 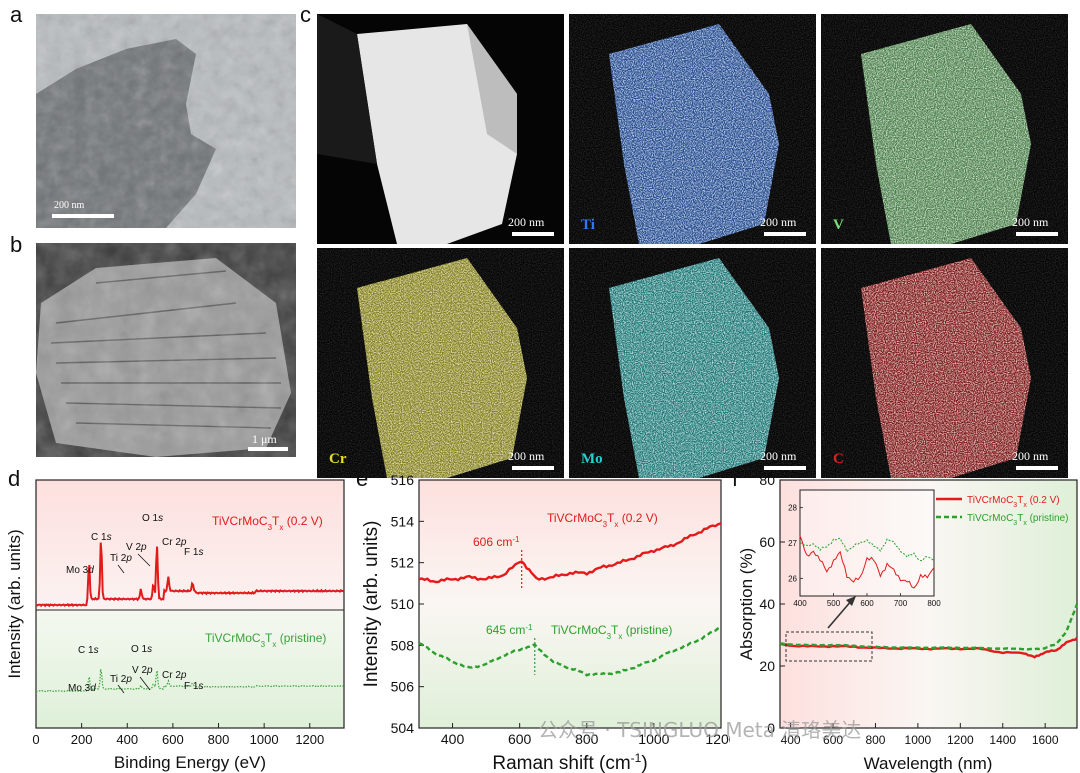 I want to click on inset-x-tick-label: 400, so click(x=800, y=603).